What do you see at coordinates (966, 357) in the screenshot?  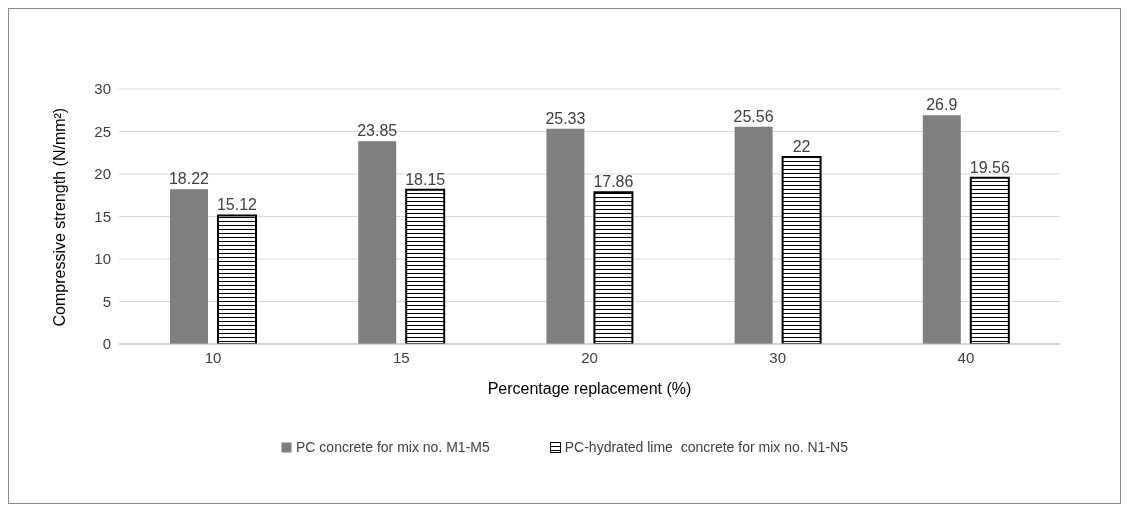 I see `x-tick-label: 40` at bounding box center [966, 357].